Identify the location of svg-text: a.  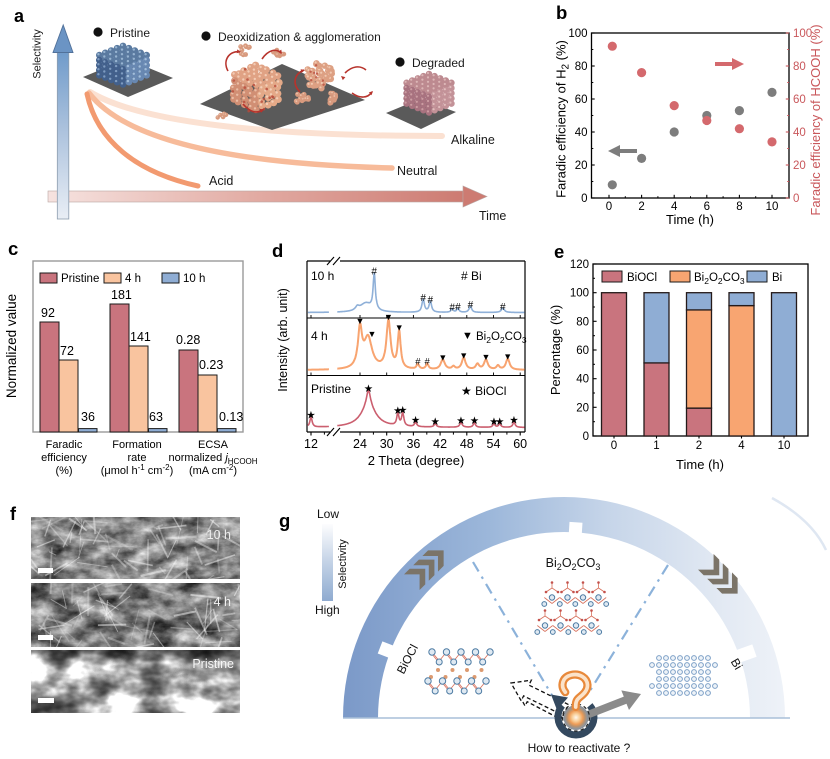
(19, 16).